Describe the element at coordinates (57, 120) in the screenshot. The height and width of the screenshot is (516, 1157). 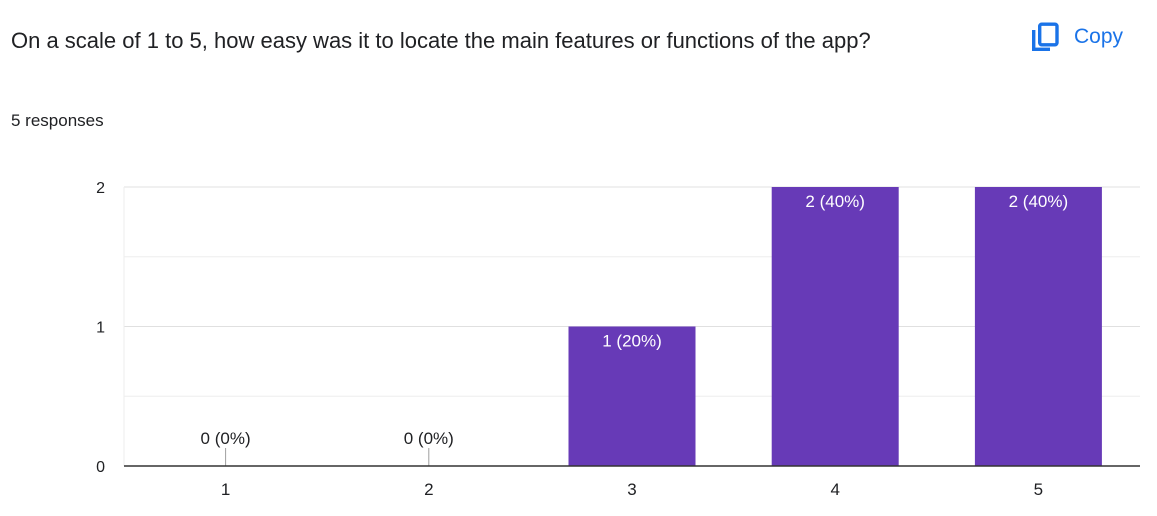
I see `response-count: 5 responses` at that location.